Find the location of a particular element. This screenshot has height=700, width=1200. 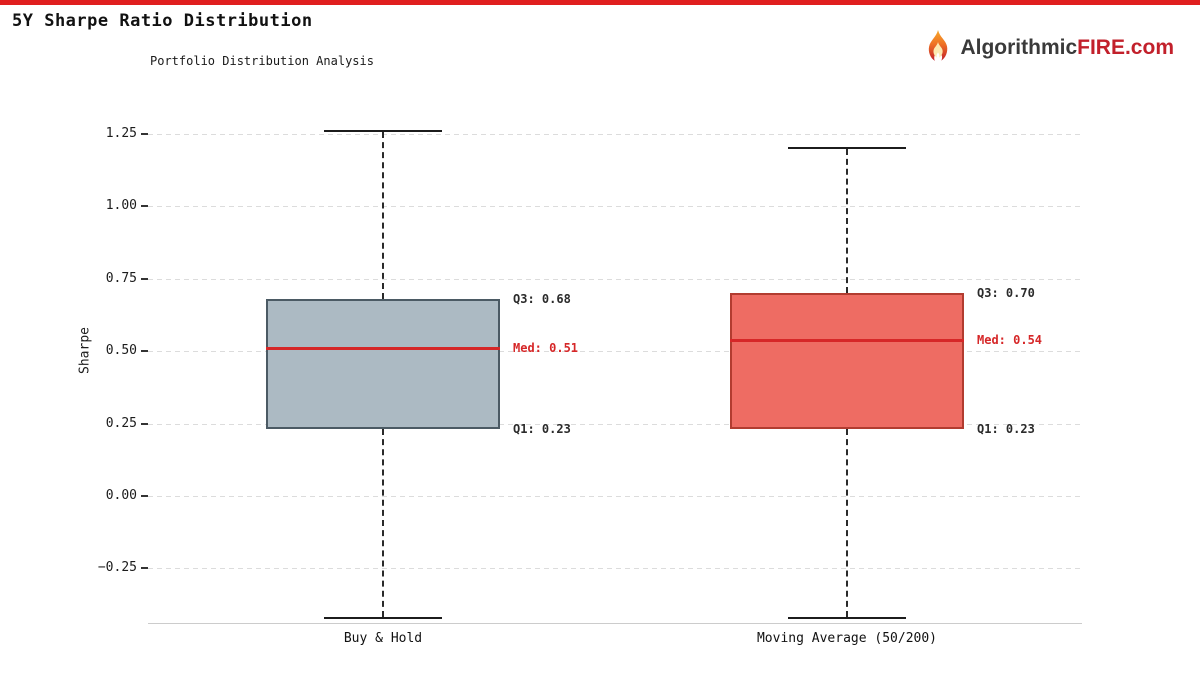

y-tick-label: 1.25 is located at coordinates (121, 133).